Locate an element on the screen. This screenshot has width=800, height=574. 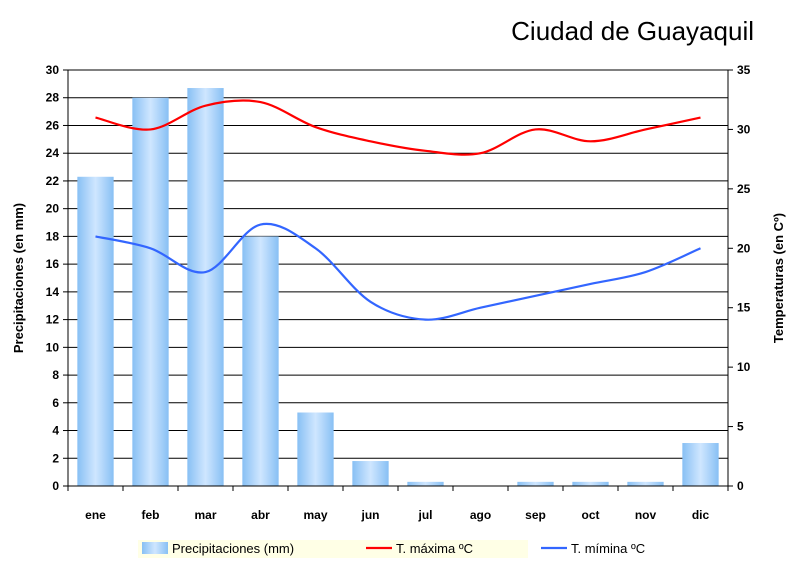
y-left-tick-label: 12 is located at coordinates (53, 320).